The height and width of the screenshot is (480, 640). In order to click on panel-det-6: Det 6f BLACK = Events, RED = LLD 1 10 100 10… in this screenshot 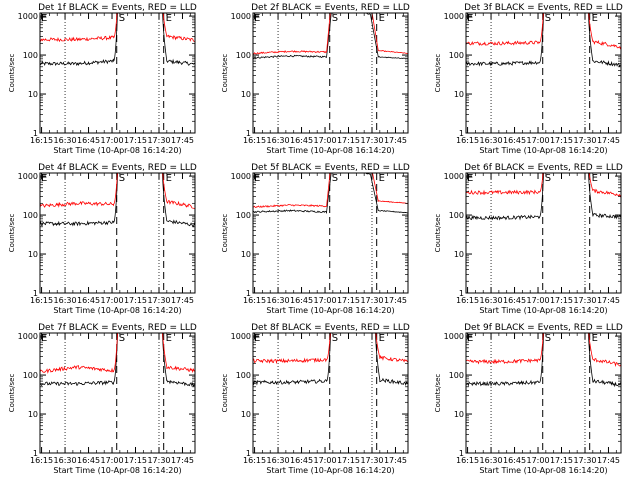, I will do `click(528, 239)`.